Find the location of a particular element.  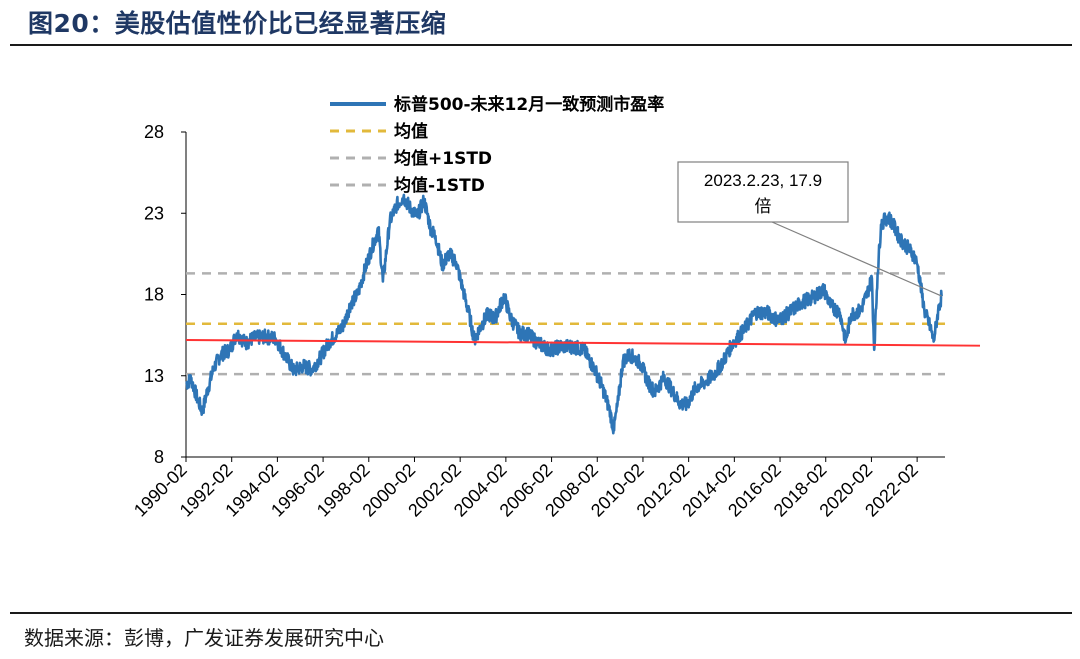

y-tick-label: 13 is located at coordinates (154, 376).